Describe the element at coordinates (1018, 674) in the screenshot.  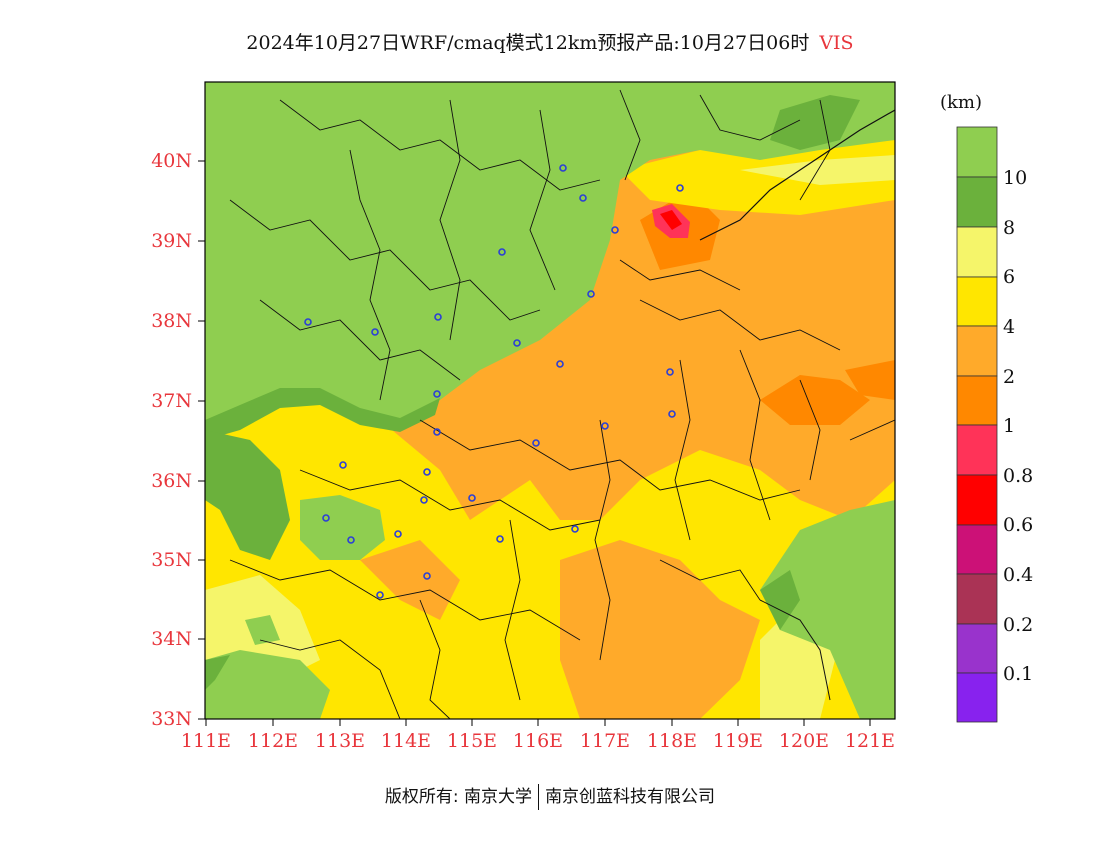
I see `colorbar-label: 0.1` at that location.